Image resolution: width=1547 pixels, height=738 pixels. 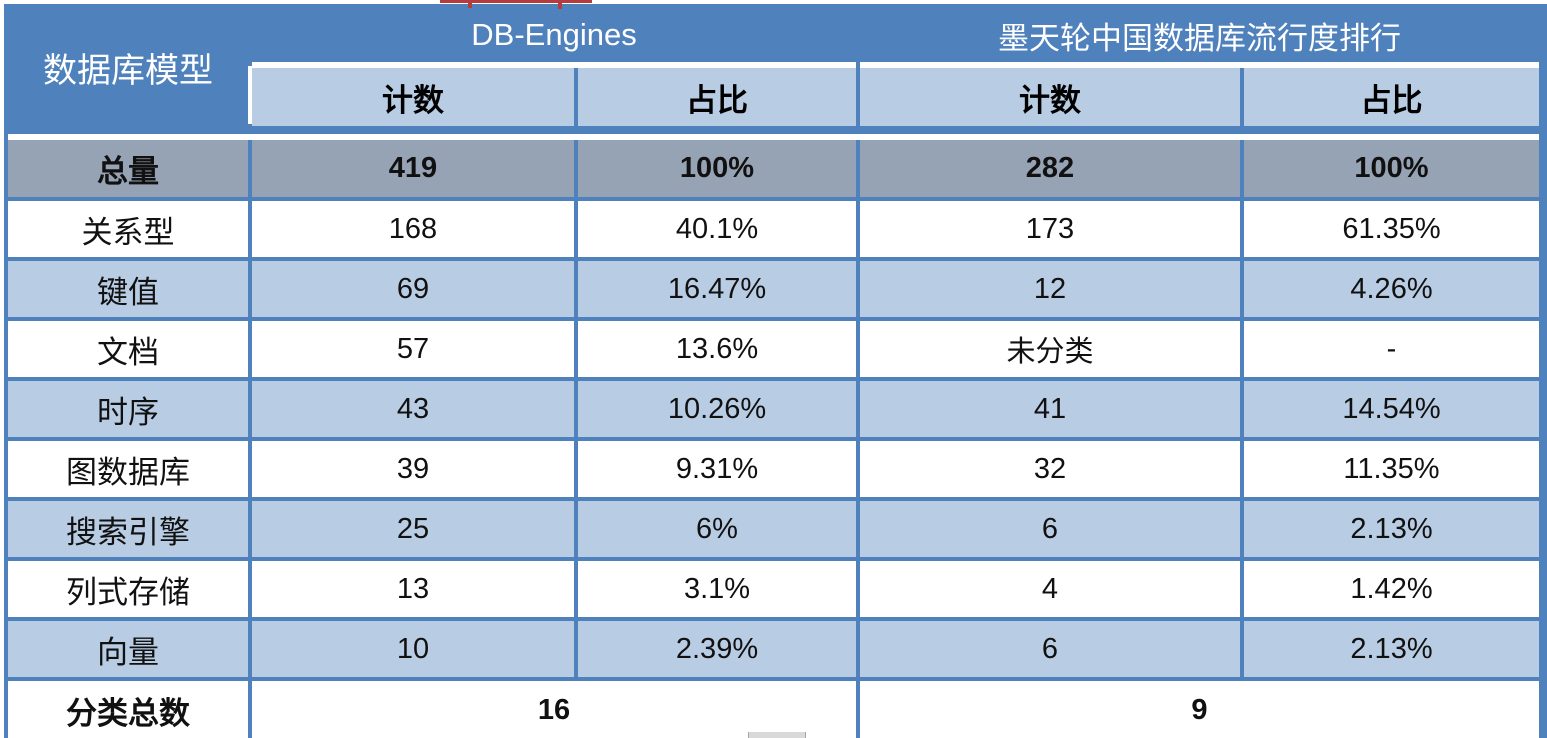 What do you see at coordinates (413, 168) in the screenshot?
I see `cell-value: 419` at bounding box center [413, 168].